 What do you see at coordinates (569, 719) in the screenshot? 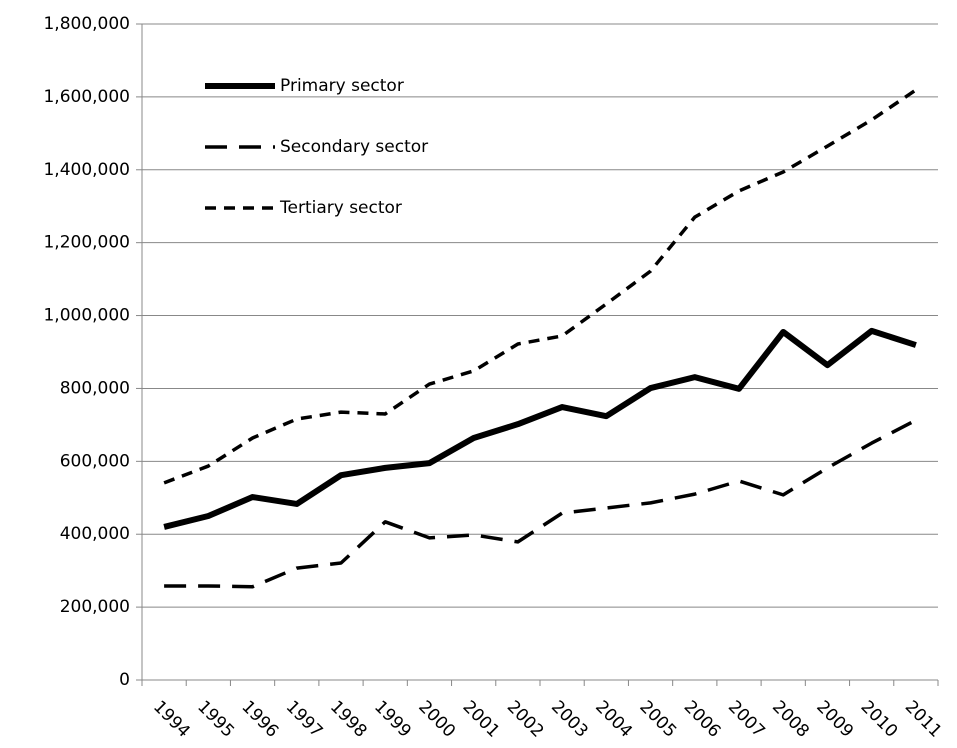
I see `x-tick-label: 2003` at bounding box center [569, 719].